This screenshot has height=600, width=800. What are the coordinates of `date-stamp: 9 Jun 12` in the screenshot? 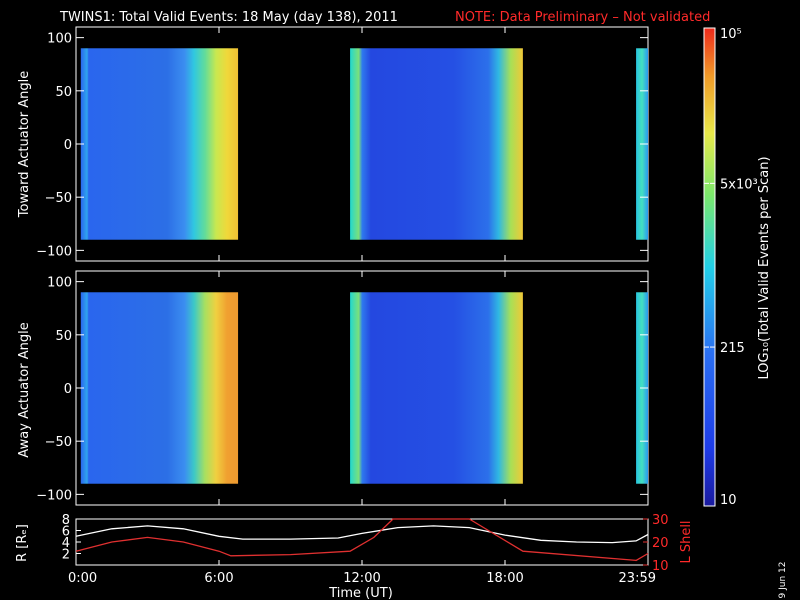 It's located at (783, 580).